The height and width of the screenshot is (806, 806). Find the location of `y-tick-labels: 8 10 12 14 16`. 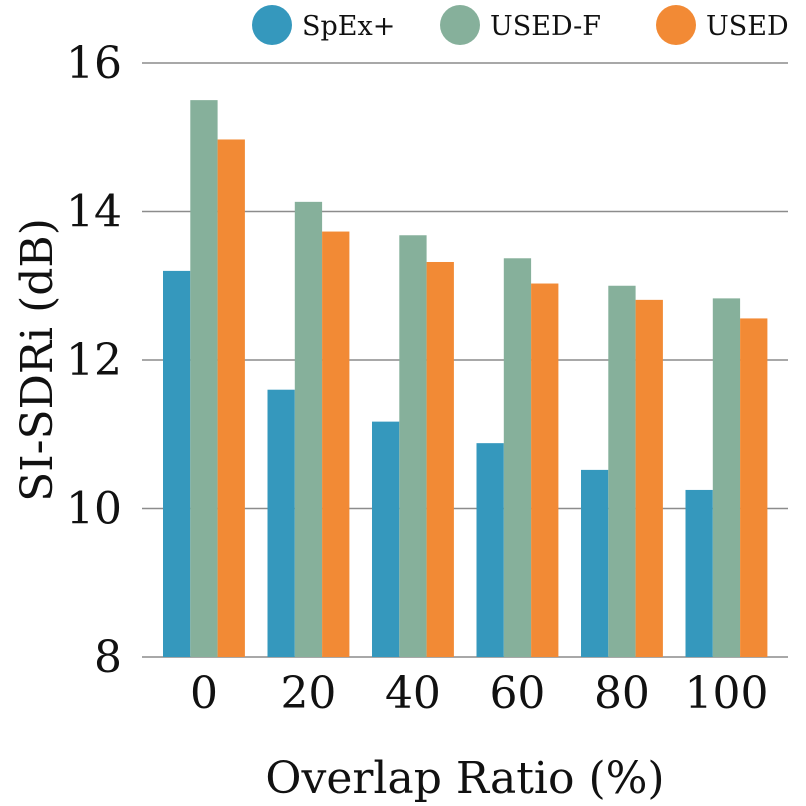

y-tick-labels: 8 10 12 14 16 is located at coordinates (94, 360).